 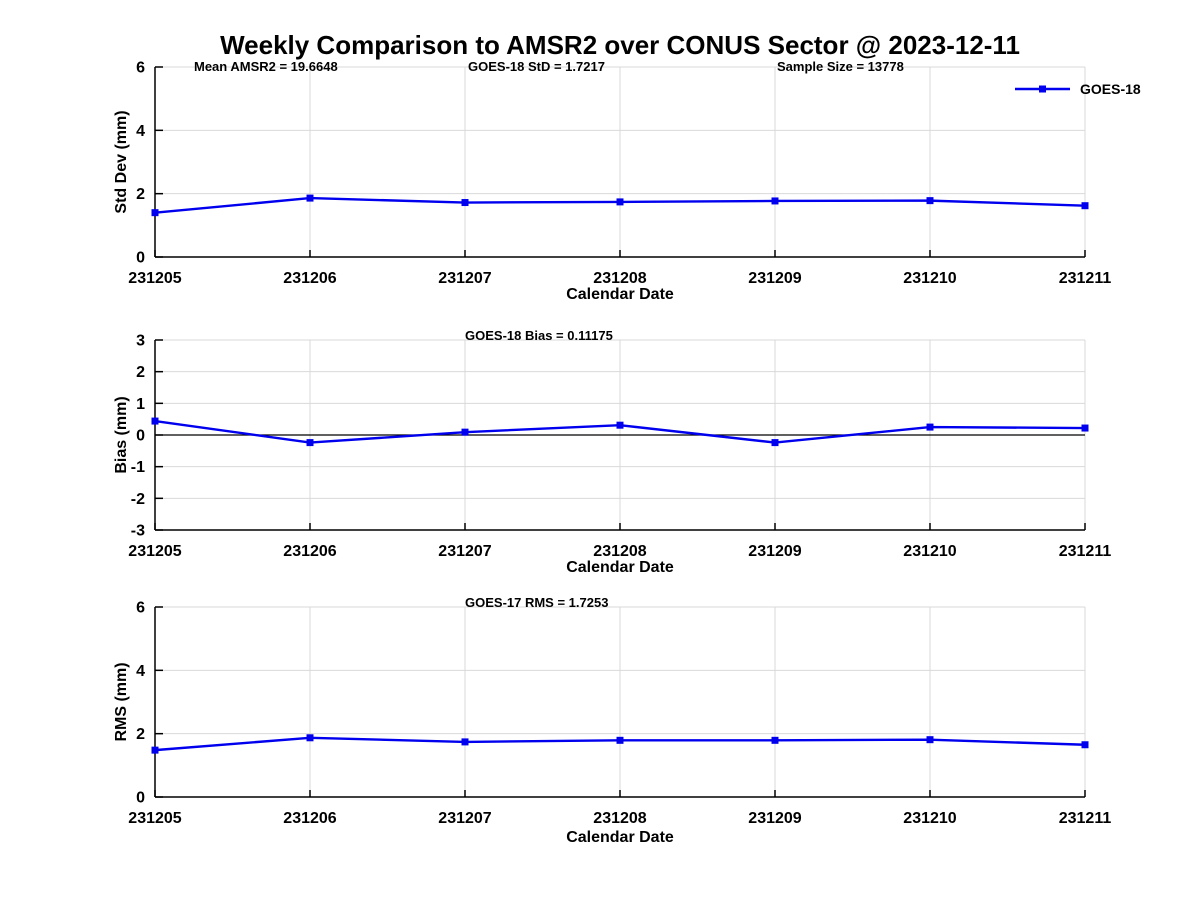 I want to click on legend-sample, so click(x=1042, y=89).